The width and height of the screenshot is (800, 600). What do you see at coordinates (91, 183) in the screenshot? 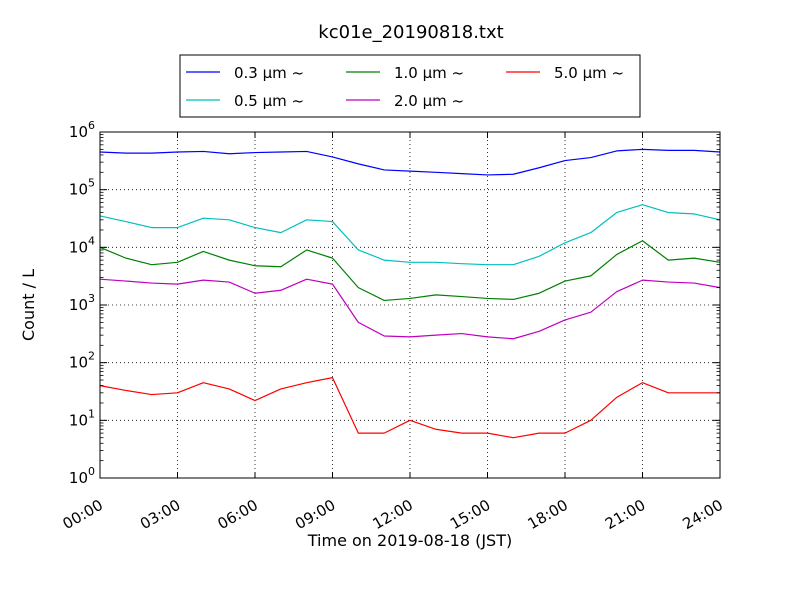
I see `y-tick-exponent: 5` at bounding box center [91, 183].